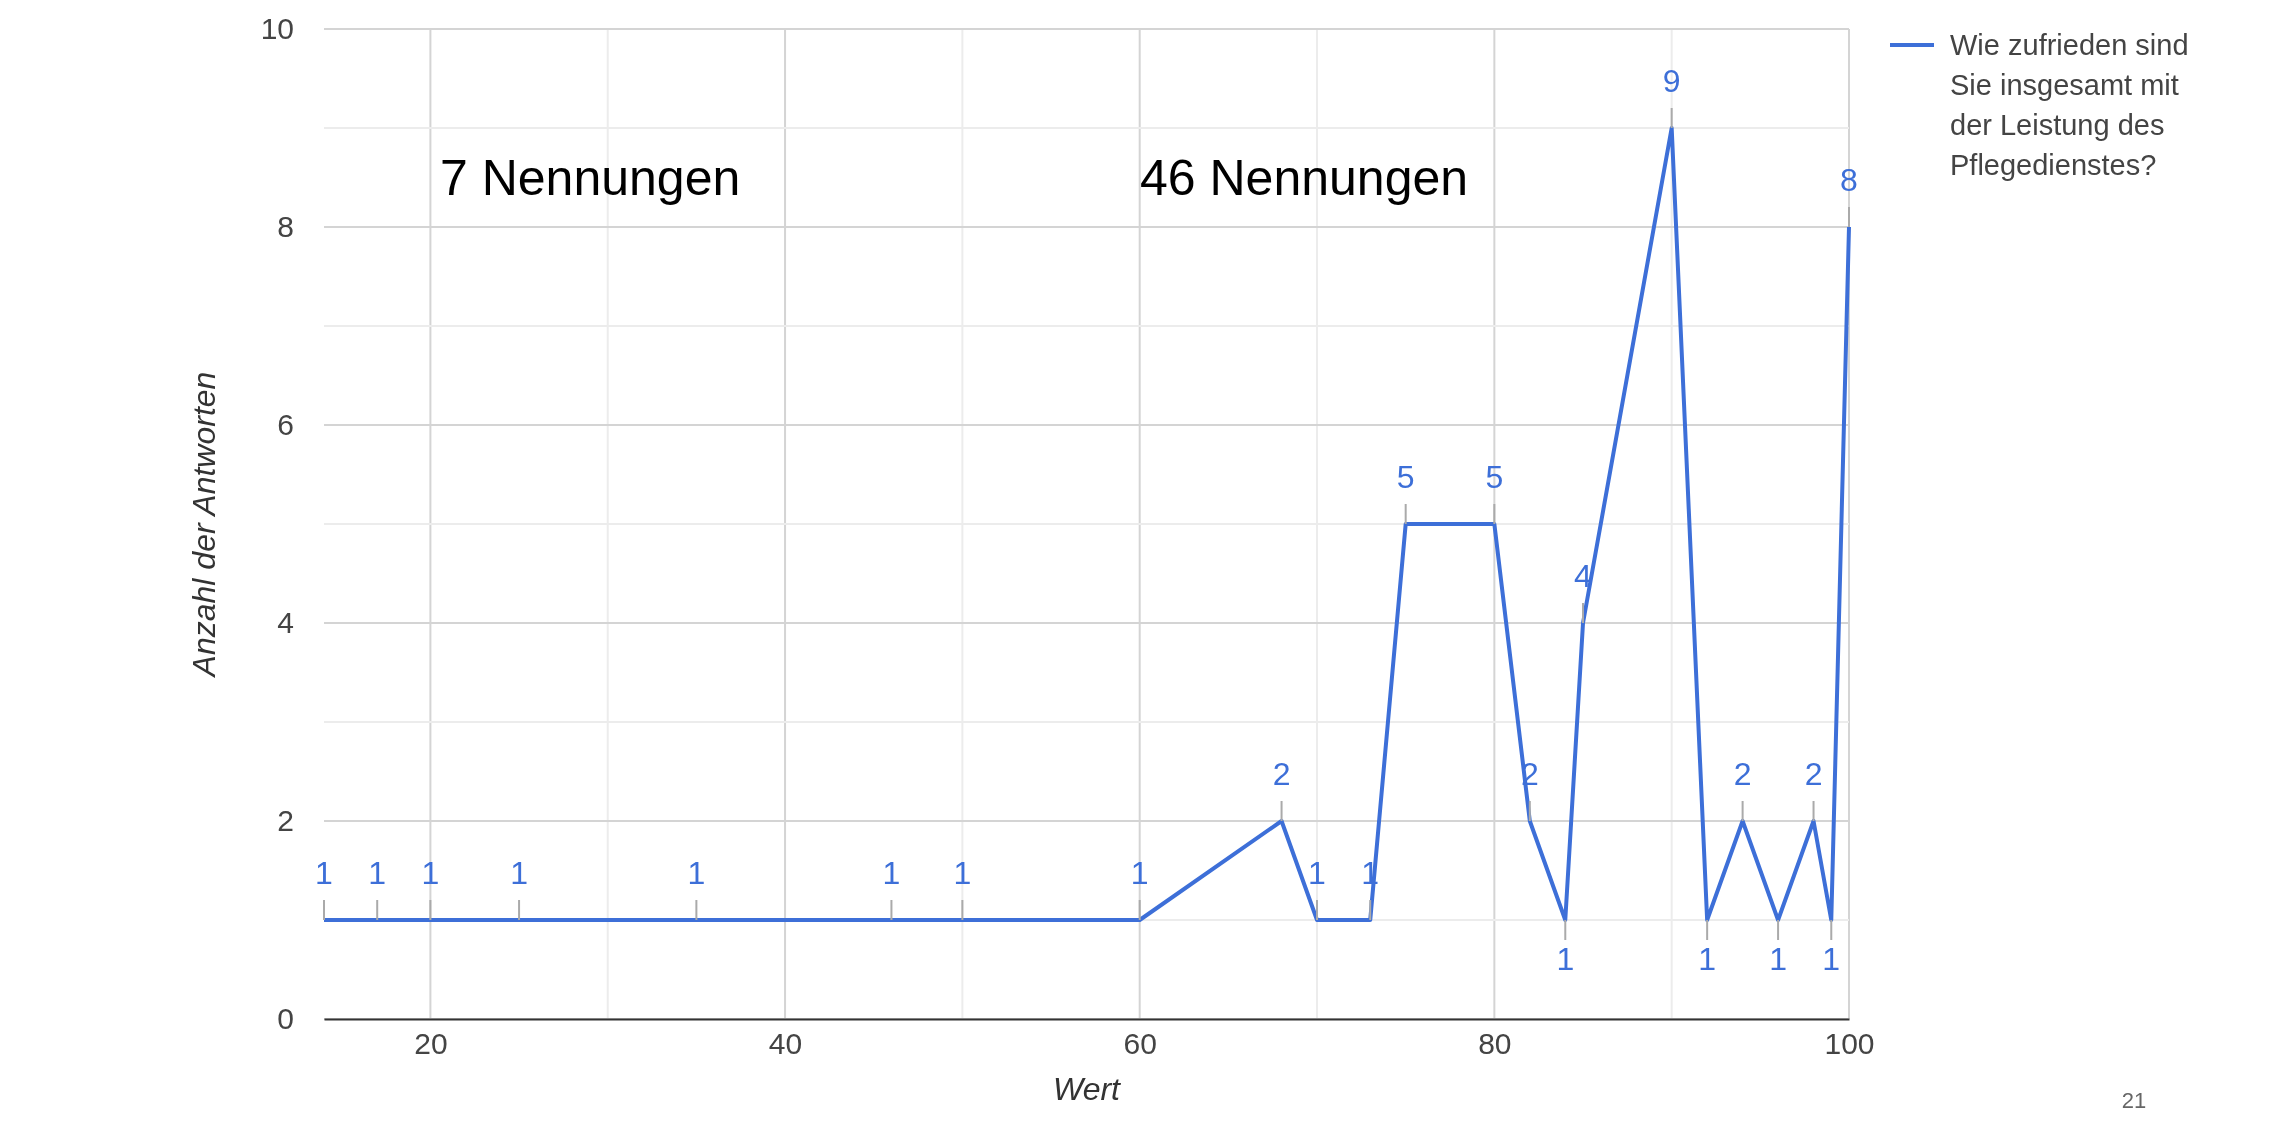 This screenshot has width=2292, height=1124. What do you see at coordinates (204, 525) in the screenshot?
I see `y-axis-title: Anzahl der Antworten` at bounding box center [204, 525].